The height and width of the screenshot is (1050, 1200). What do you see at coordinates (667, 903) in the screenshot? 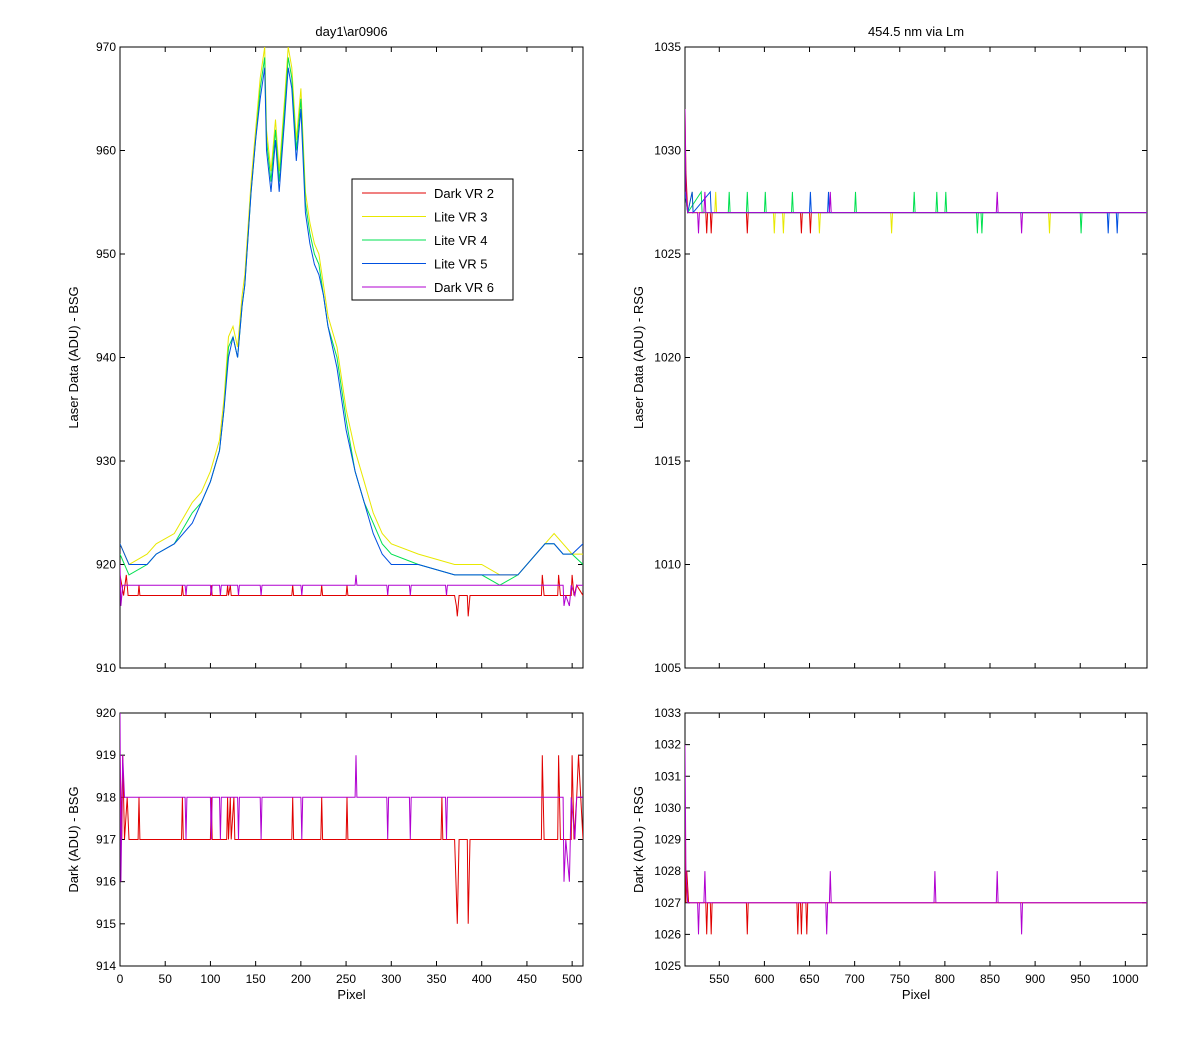
I see `y-tick-label: 1027` at bounding box center [667, 903].